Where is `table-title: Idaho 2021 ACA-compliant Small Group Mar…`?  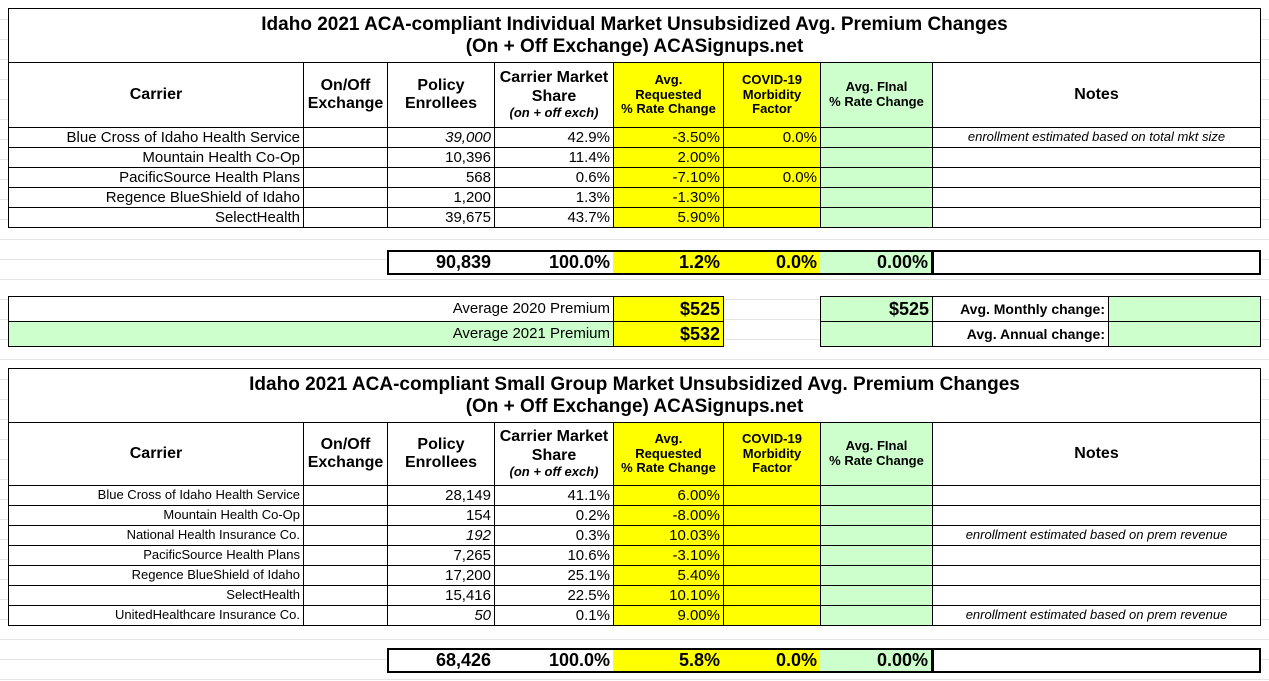 table-title: Idaho 2021 ACA-compliant Small Group Mar… is located at coordinates (634, 395).